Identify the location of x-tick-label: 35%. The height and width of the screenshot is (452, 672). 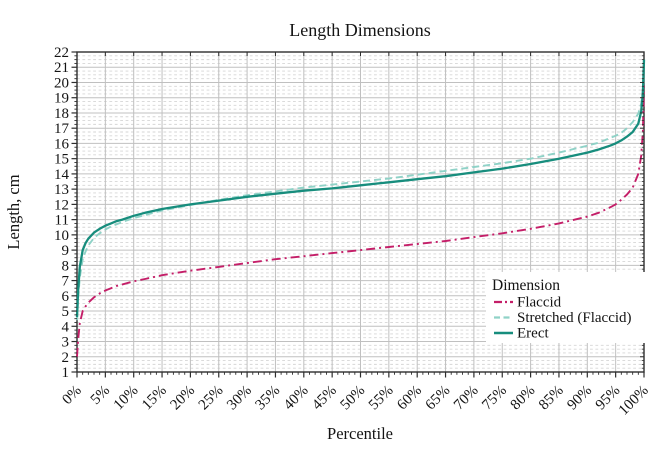
(268, 398).